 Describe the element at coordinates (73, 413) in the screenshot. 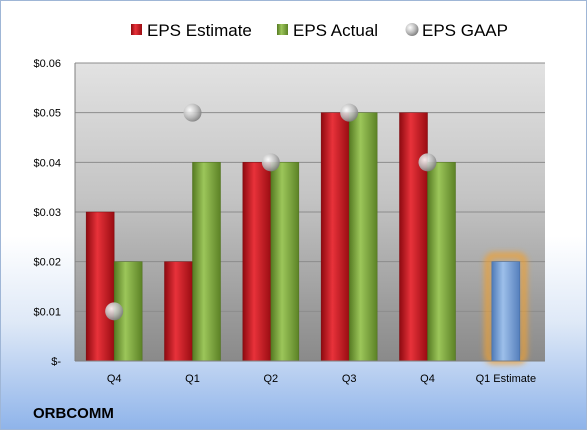

I see `company-label: ORBCOMM` at that location.